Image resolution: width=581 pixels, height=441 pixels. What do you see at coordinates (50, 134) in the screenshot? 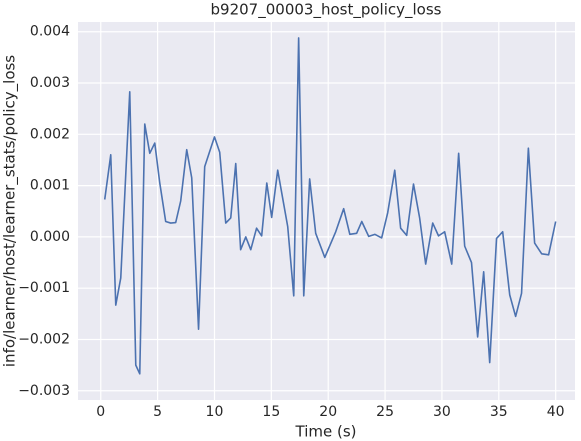
I see `y-tick-label: 0.002` at bounding box center [50, 134].